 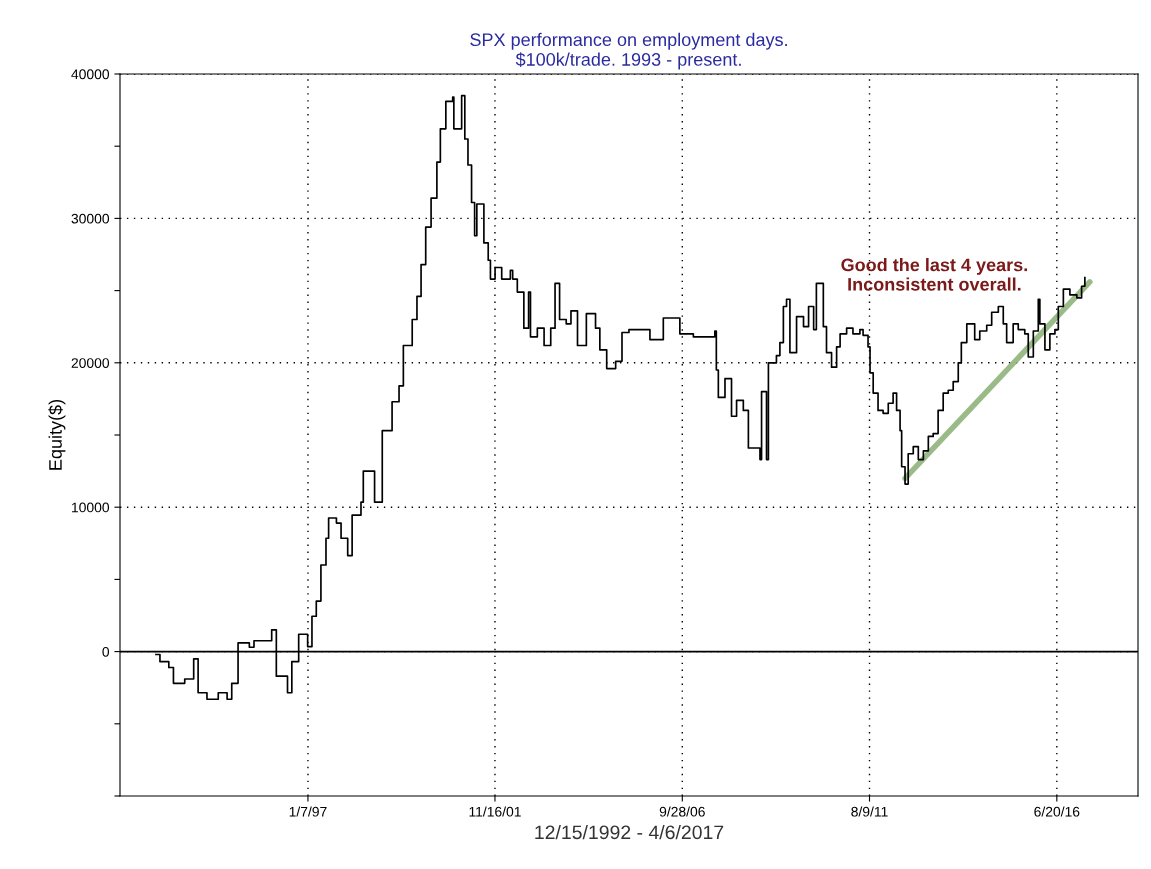 What do you see at coordinates (1057, 811) in the screenshot?
I see `x-tick-label: 6/20/16` at bounding box center [1057, 811].